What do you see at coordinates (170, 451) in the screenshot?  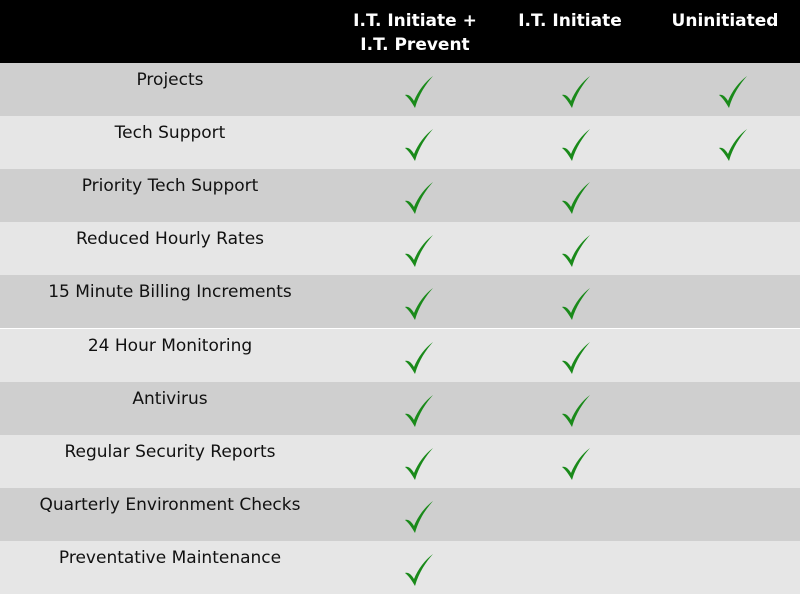 I see `feature-label: Regular Security Reports` at bounding box center [170, 451].